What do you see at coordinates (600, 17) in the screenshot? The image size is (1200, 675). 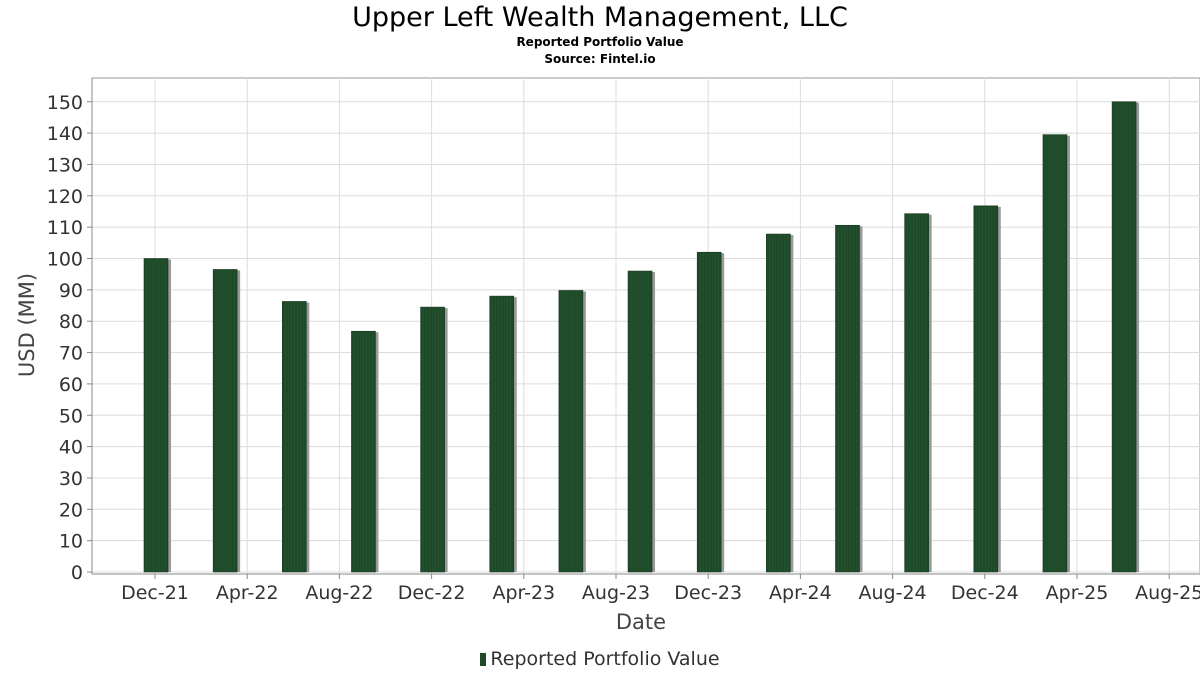 I see `chart-title: Upper Left Wealth Management, LLC` at bounding box center [600, 17].